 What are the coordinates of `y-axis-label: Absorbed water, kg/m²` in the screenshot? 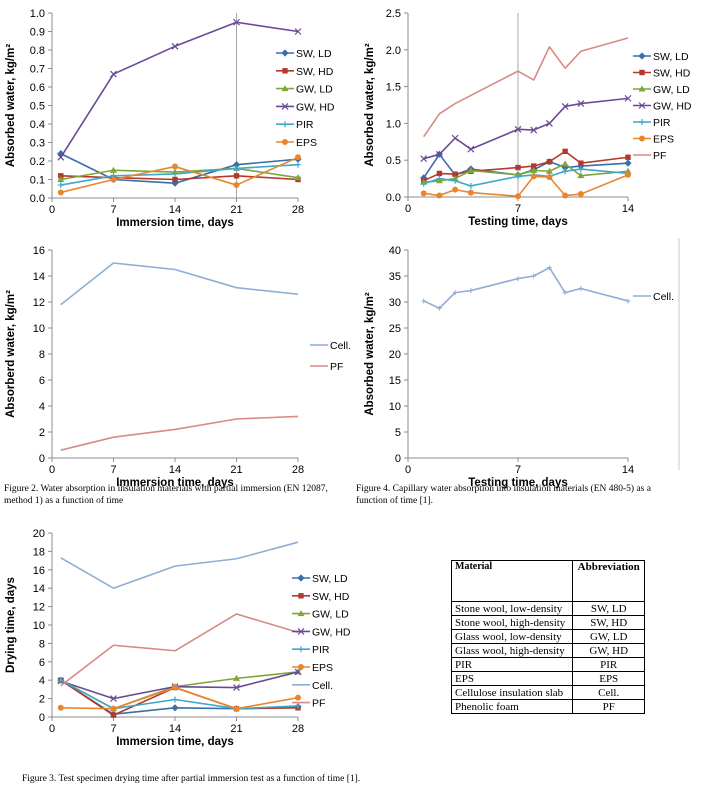 It's located at (370, 354).